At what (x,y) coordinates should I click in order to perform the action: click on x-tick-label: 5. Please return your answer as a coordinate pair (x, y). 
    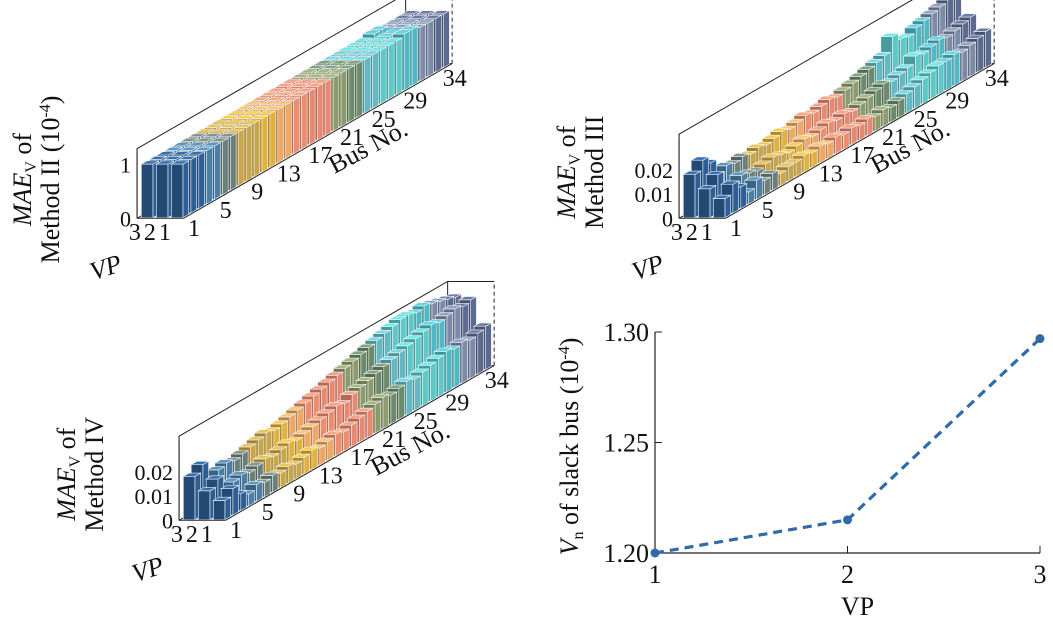
    Looking at the image, I should click on (226, 211).